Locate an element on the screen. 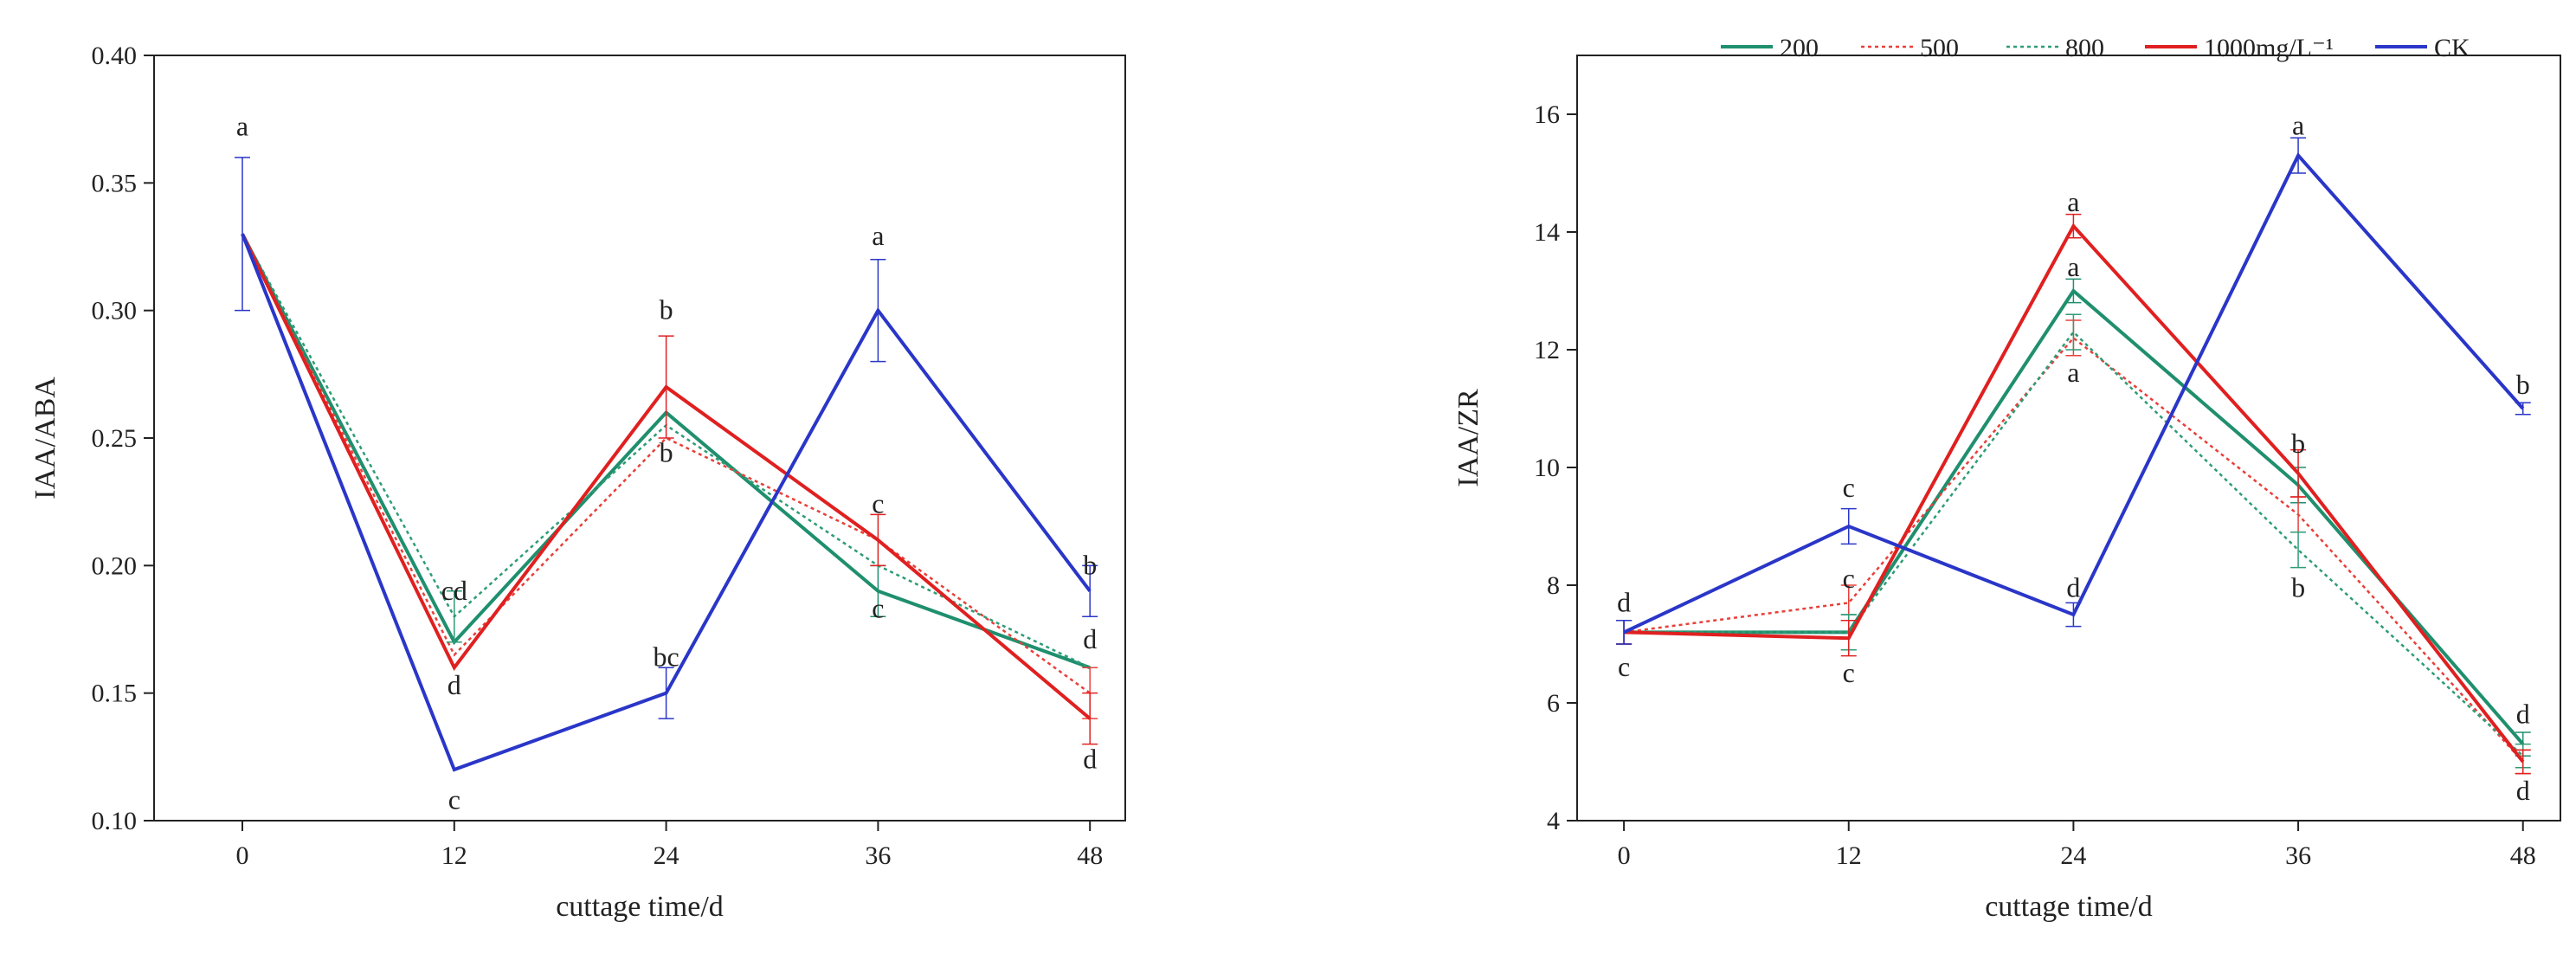 Image resolution: width=2576 pixels, height=973 pixels. legend-label: CK is located at coordinates (2452, 48).